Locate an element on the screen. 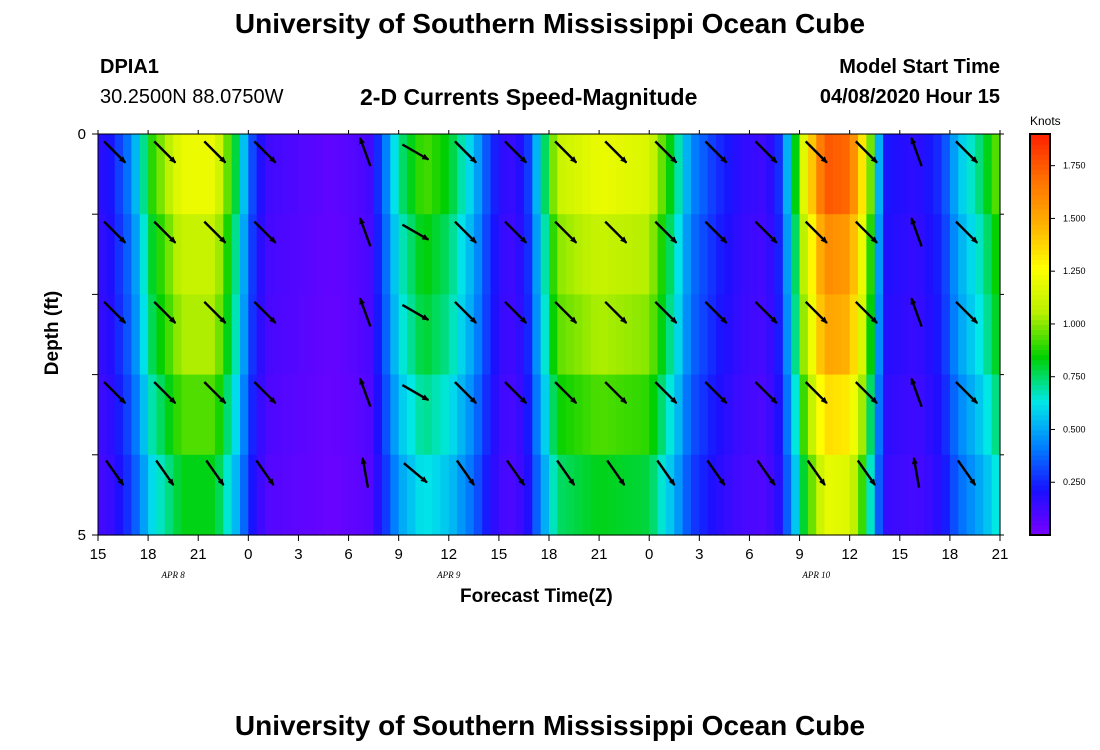  station-coordinates: 30.2500N 88.0750W is located at coordinates (192, 97).